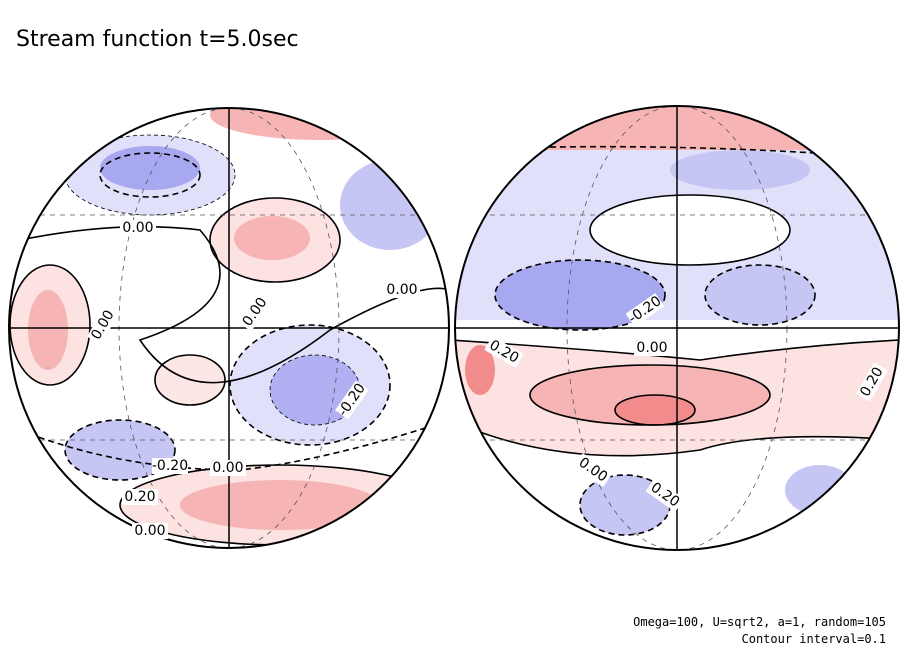  I want to click on contour-label: 0.20, so click(139, 497).